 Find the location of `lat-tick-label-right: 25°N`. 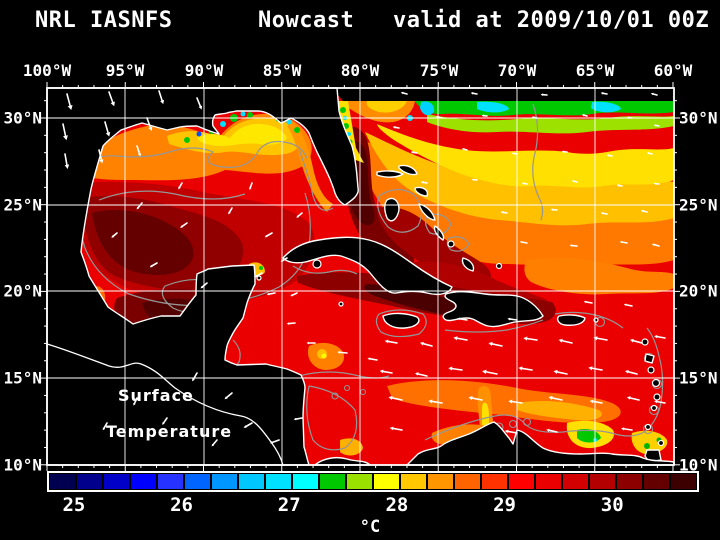

lat-tick-label-right: 25°N is located at coordinates (698, 205).